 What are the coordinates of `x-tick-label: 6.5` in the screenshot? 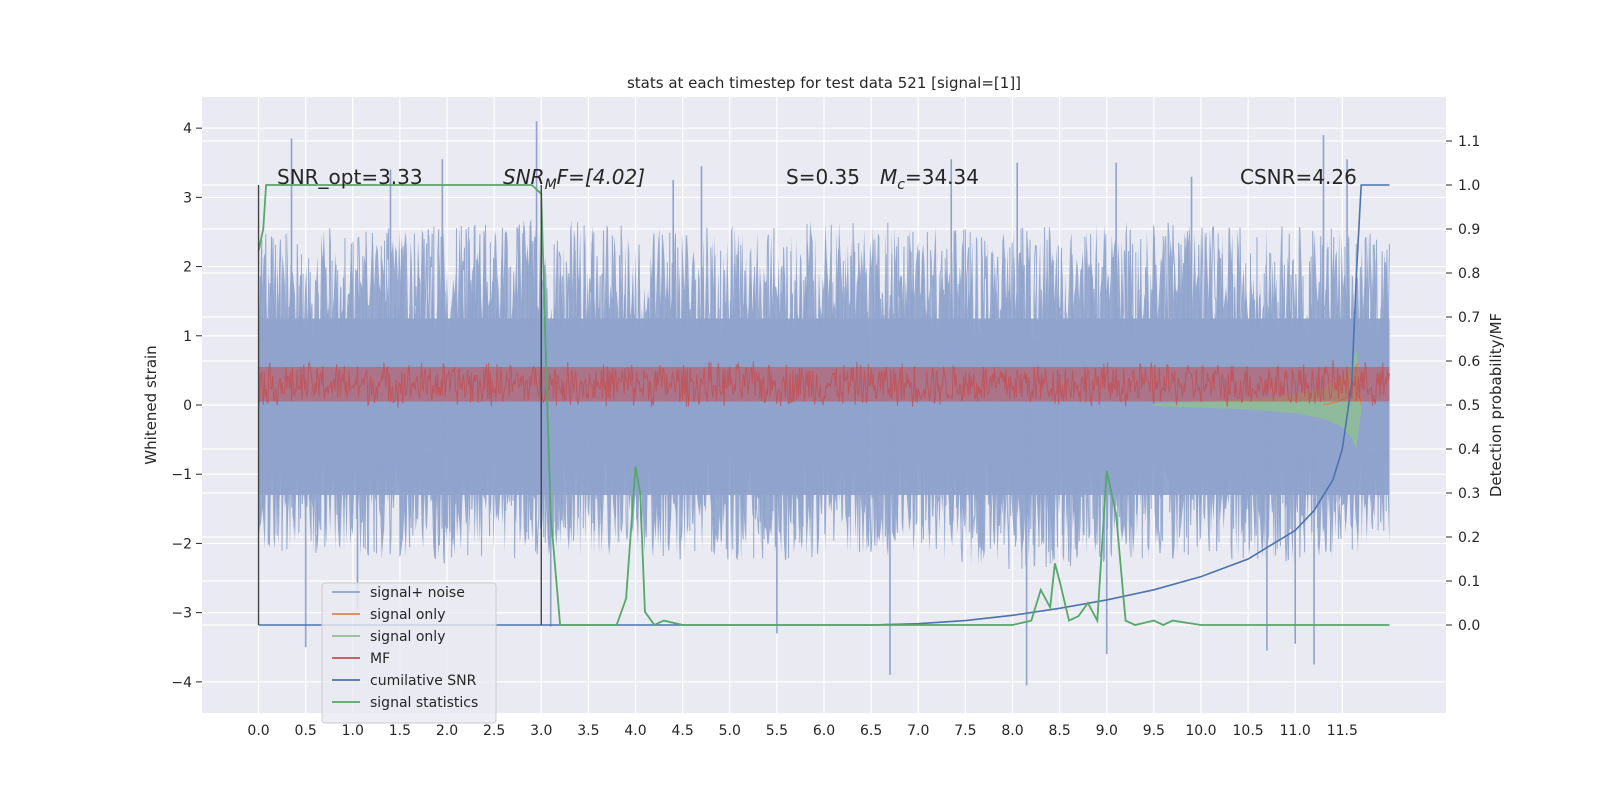 It's located at (871, 731).